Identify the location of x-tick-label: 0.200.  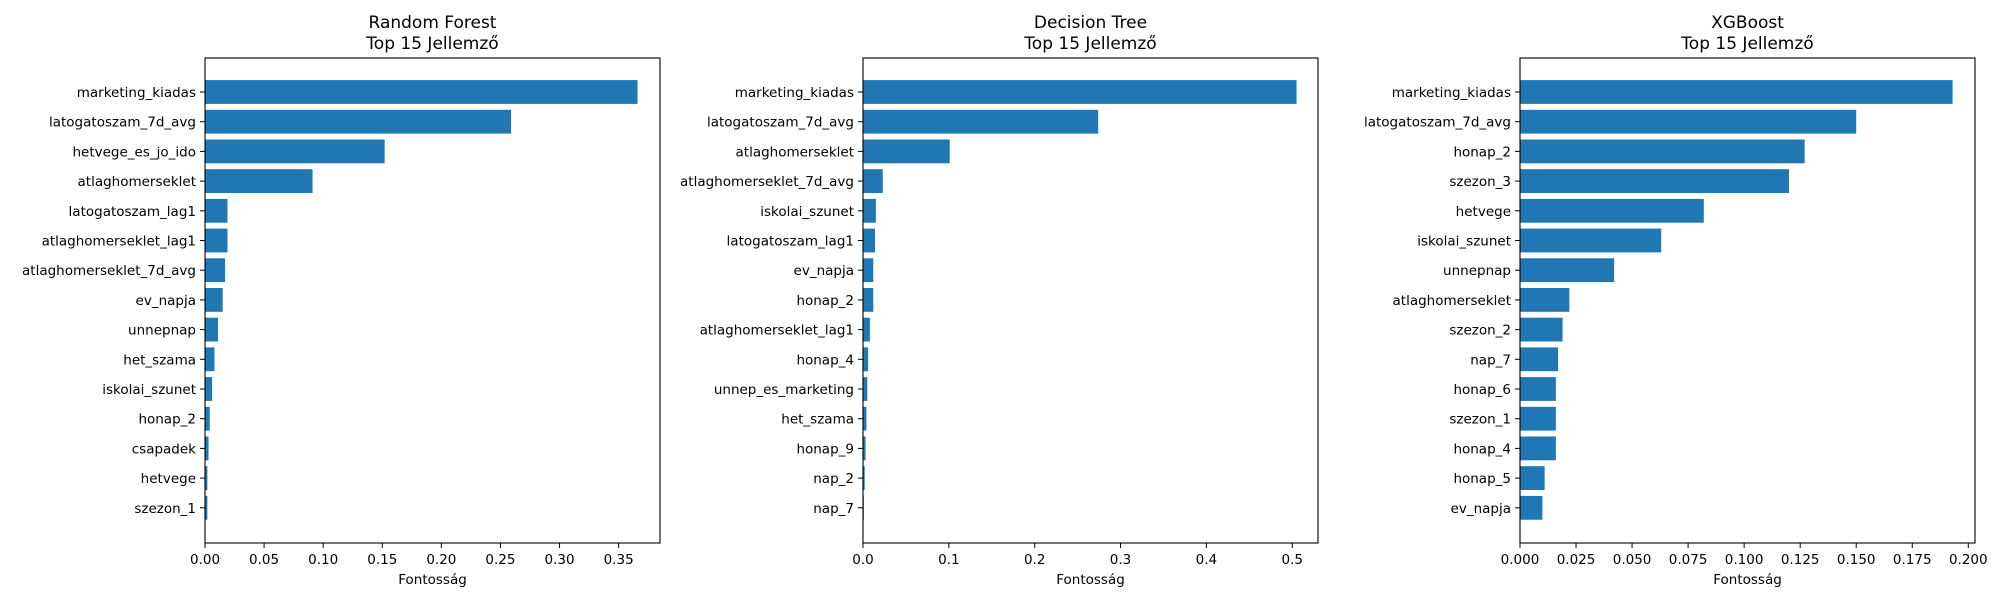
(1968, 560).